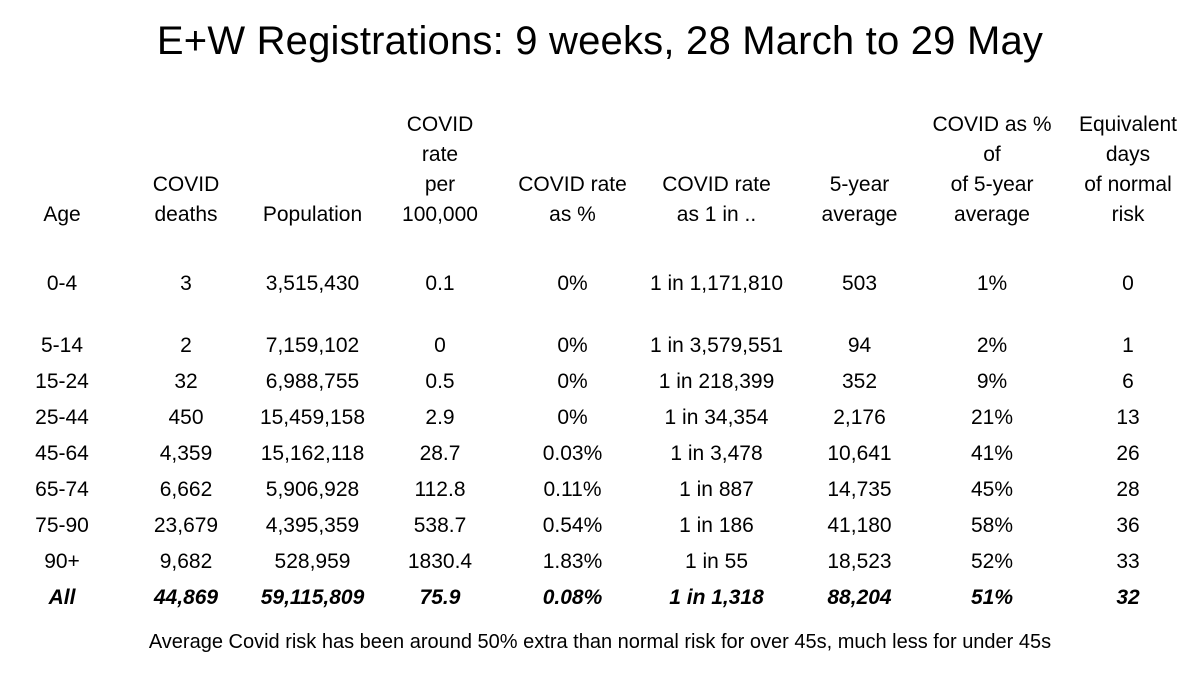  Describe the element at coordinates (312, 417) in the screenshot. I see `table-cell: 15,459,158` at that location.